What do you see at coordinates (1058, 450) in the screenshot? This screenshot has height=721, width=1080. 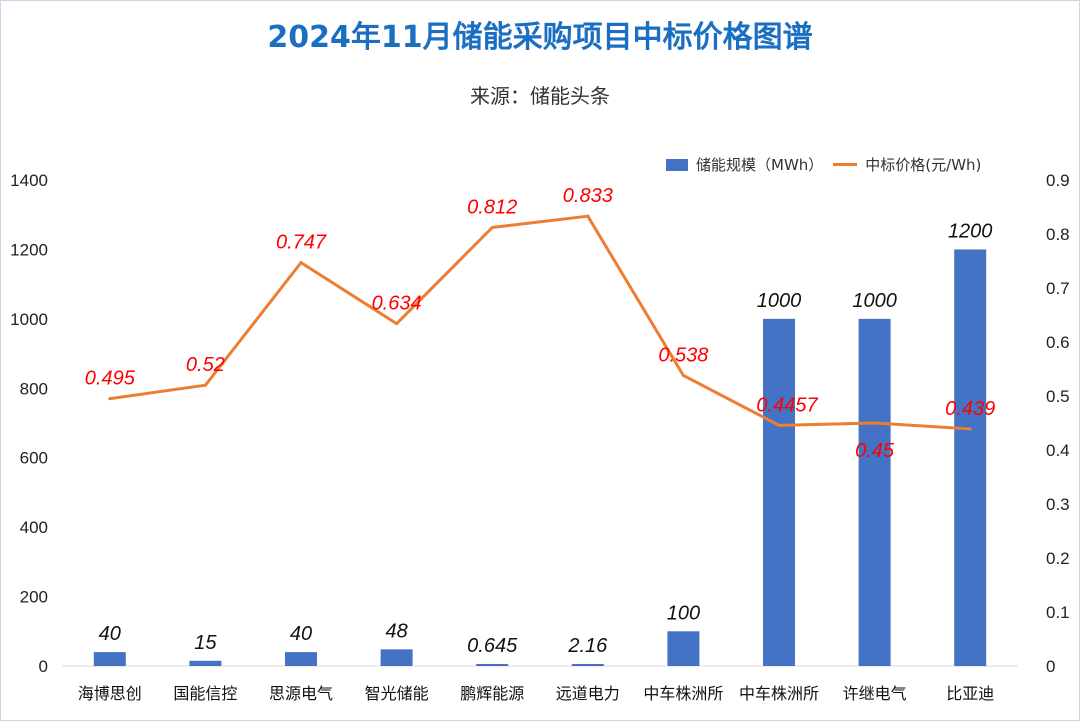 I see `y-right-tick-4: 0.4` at bounding box center [1058, 450].